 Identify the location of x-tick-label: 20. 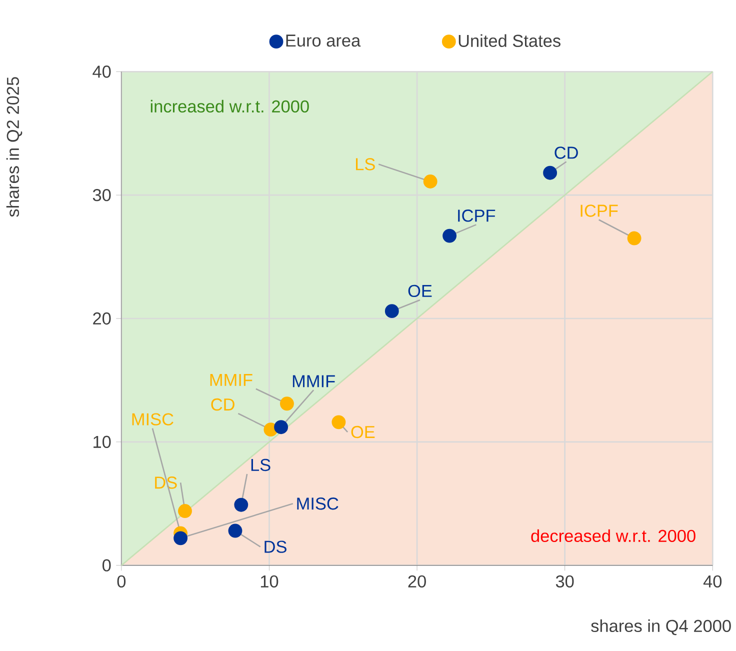
(417, 581).